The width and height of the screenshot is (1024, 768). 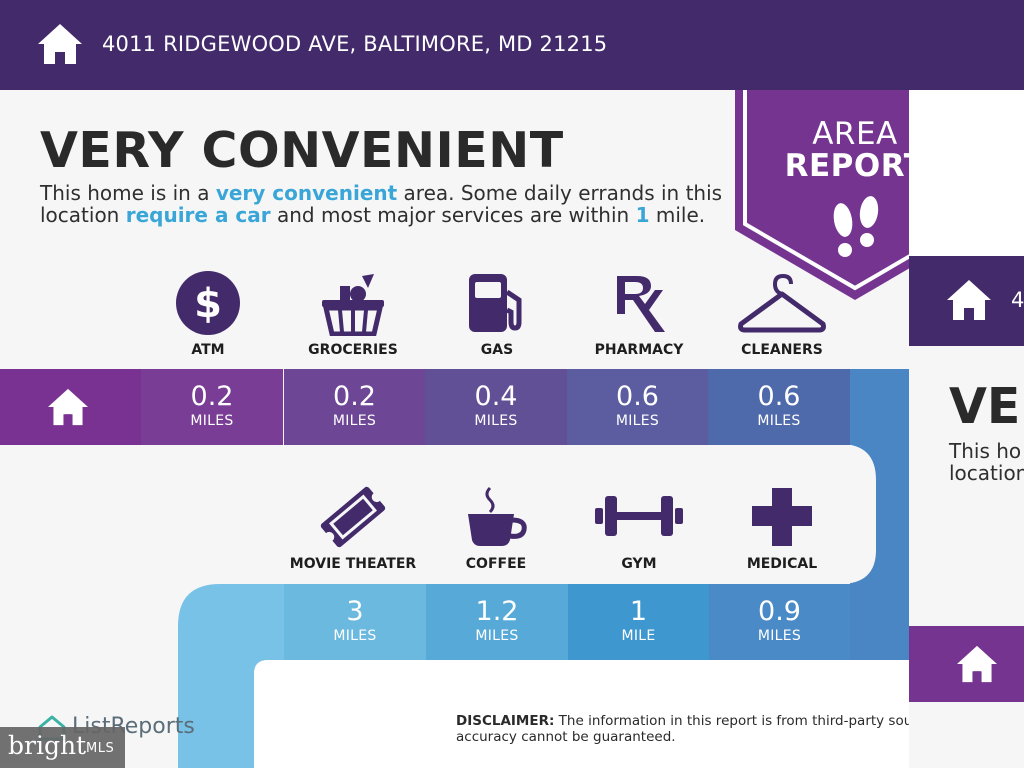 I want to click on badge-line1: AREA, so click(x=855, y=134).